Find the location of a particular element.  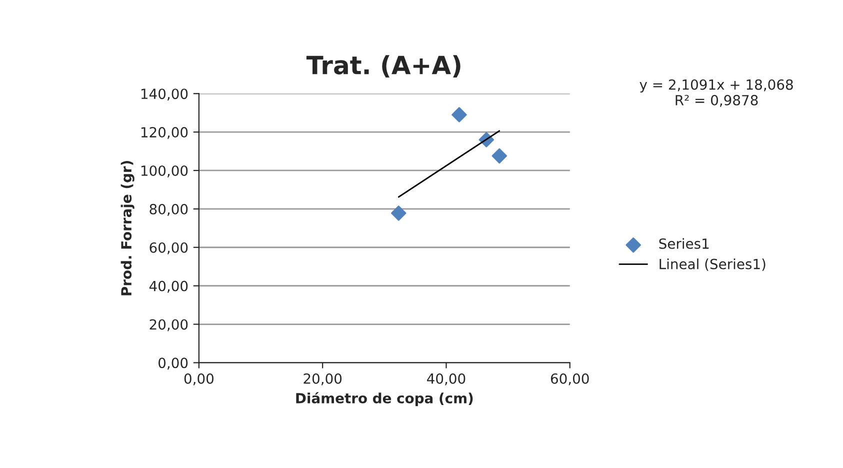

x-axis-title: Diámetro de copa (cm) is located at coordinates (384, 399).